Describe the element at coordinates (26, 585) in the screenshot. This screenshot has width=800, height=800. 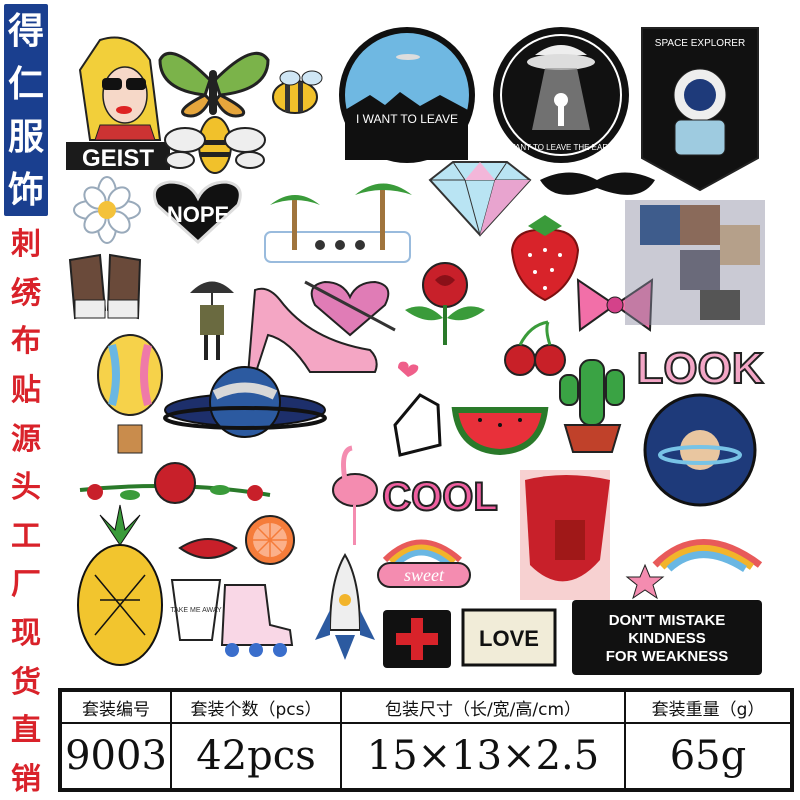
I see `slogan-char: 厂` at that location.